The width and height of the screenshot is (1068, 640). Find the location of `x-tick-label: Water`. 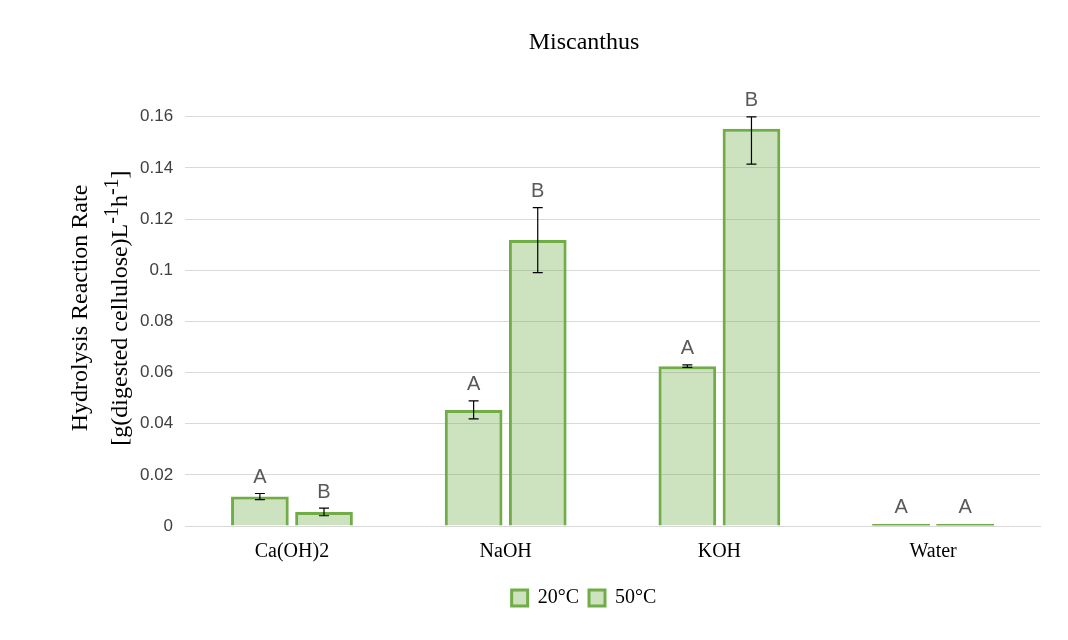

x-tick-label: Water is located at coordinates (933, 550).